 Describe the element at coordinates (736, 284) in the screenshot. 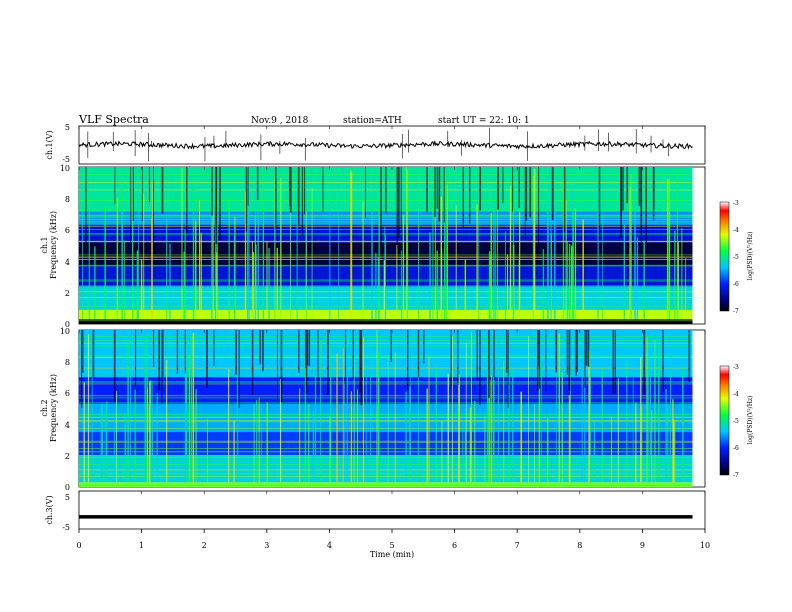

I see `ch1-colorbar-tick-m6: -6` at that location.